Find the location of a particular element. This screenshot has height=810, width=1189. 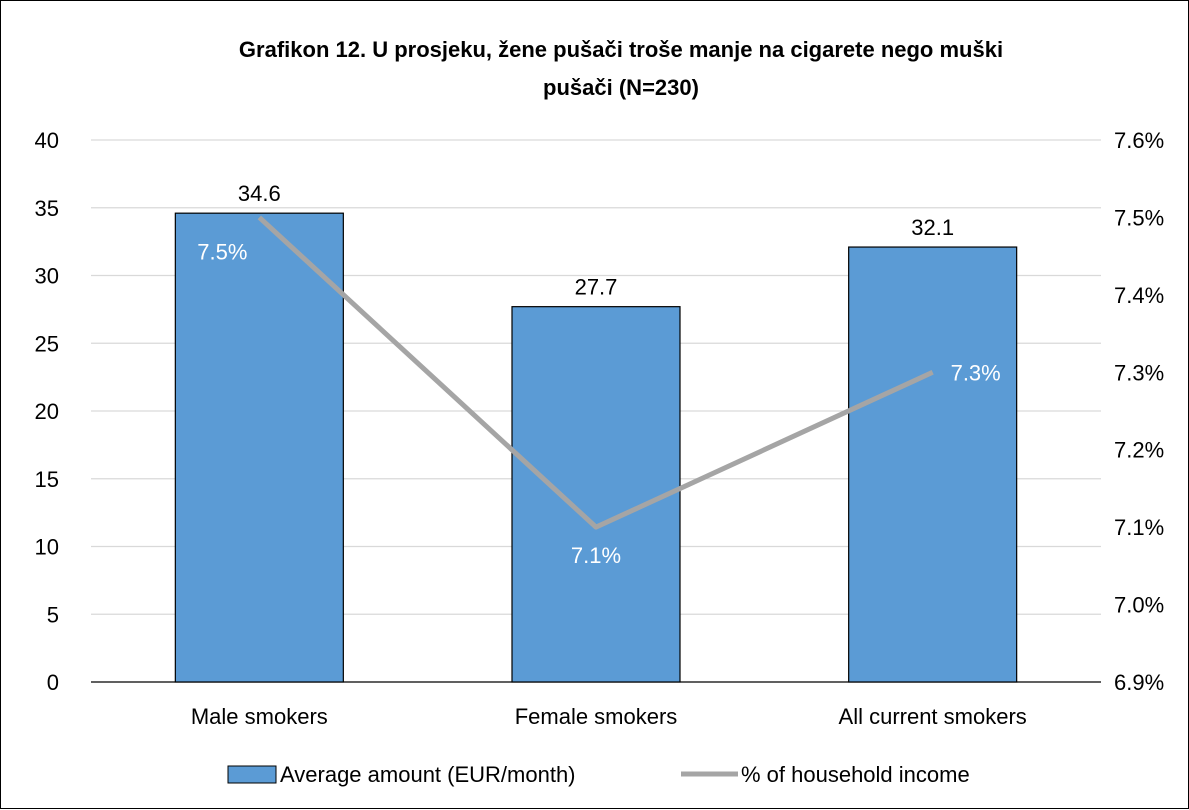

line-data-label: 7.3% is located at coordinates (976, 372).